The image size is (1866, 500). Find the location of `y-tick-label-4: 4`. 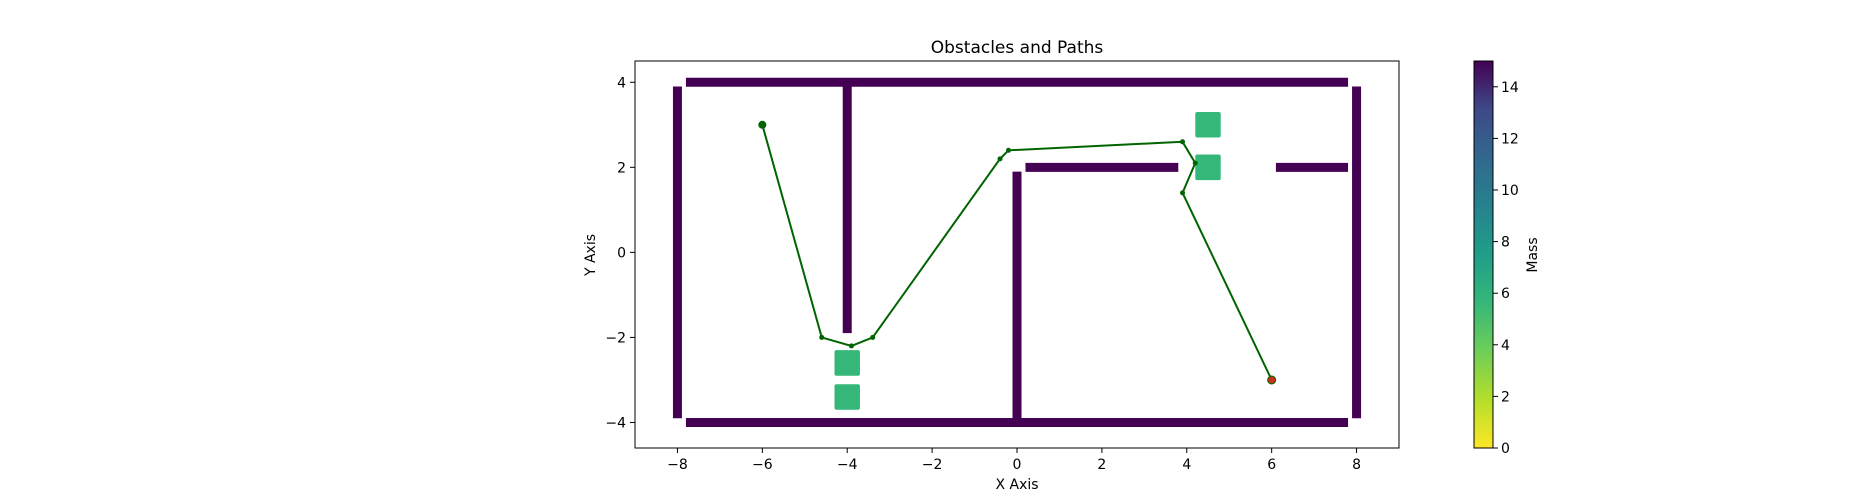

y-tick-label-4: 4 is located at coordinates (621, 83).